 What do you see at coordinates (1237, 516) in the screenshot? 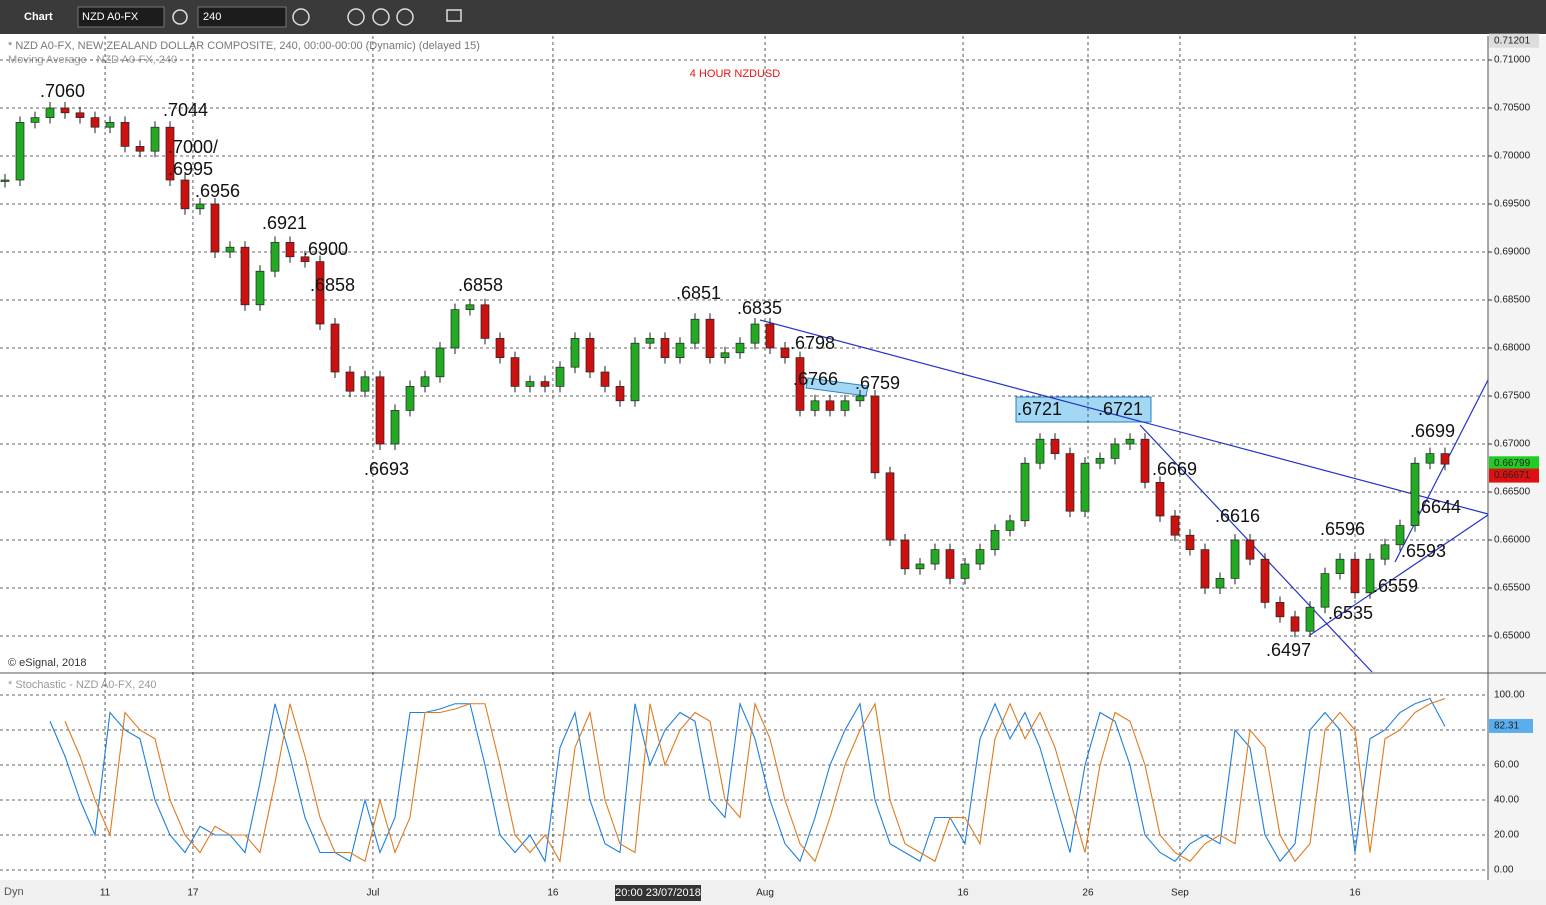
I see `annotation: .6616` at bounding box center [1237, 516].